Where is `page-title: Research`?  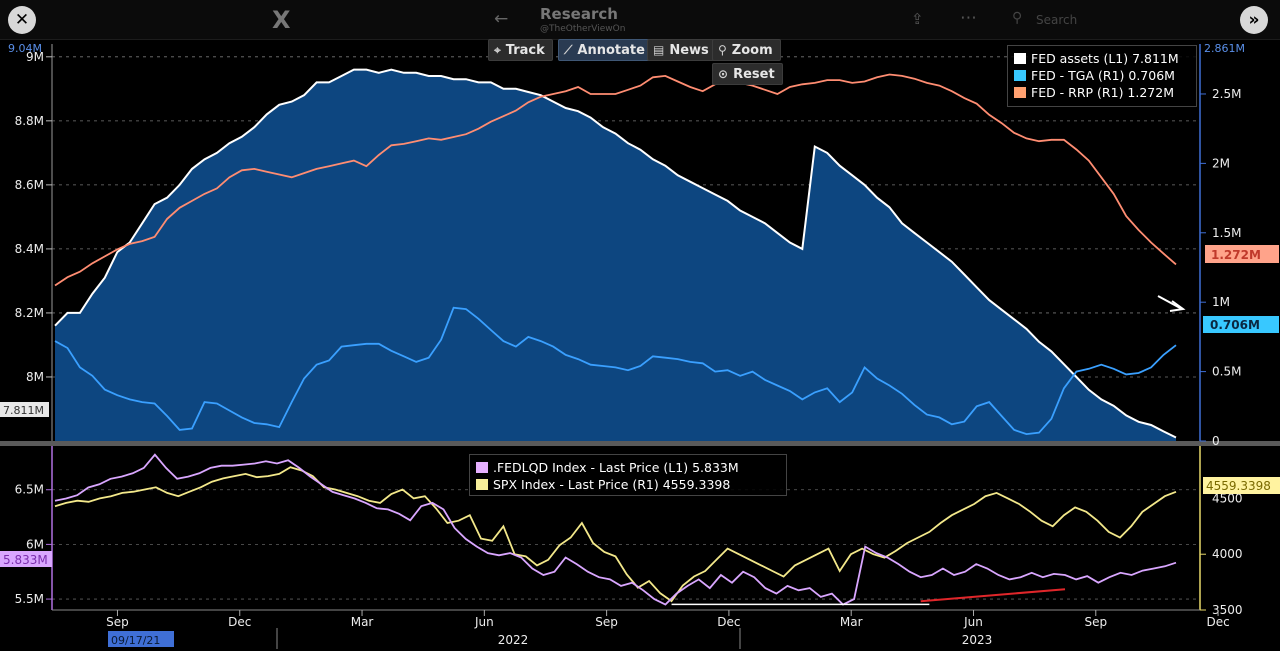
page-title: Research is located at coordinates (579, 14).